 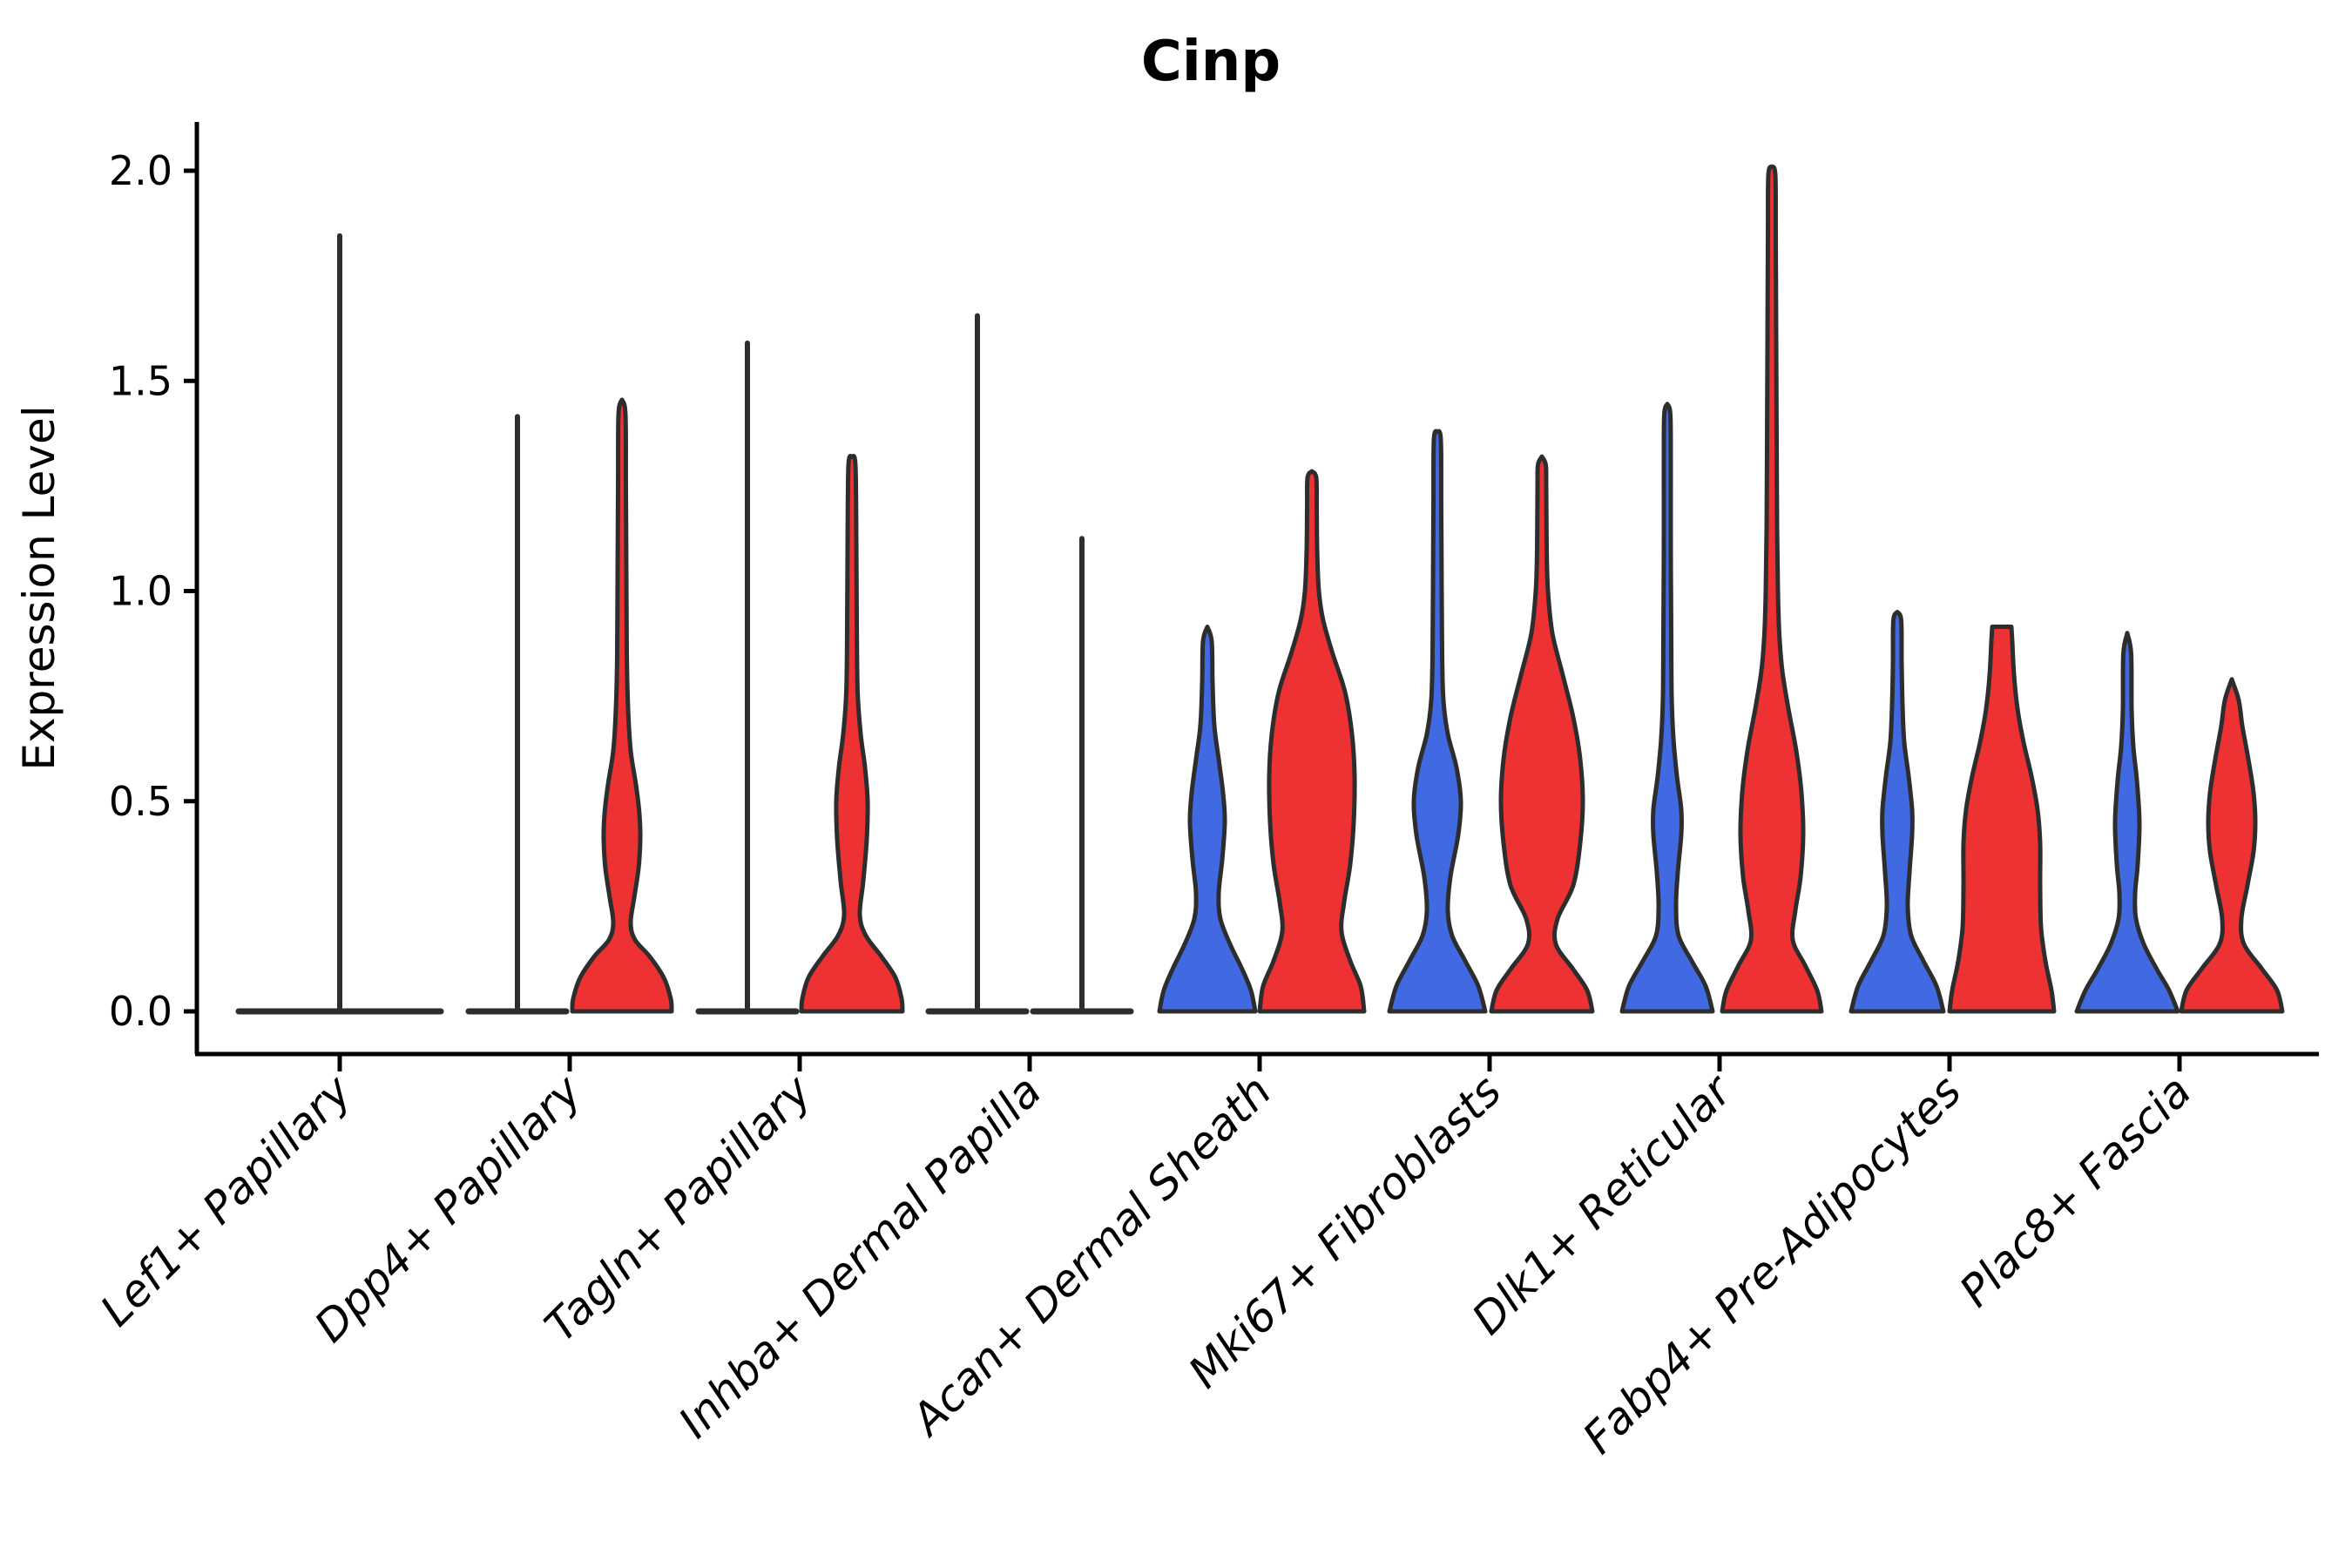 I want to click on y-tick-label: 0.5, so click(x=140, y=801).